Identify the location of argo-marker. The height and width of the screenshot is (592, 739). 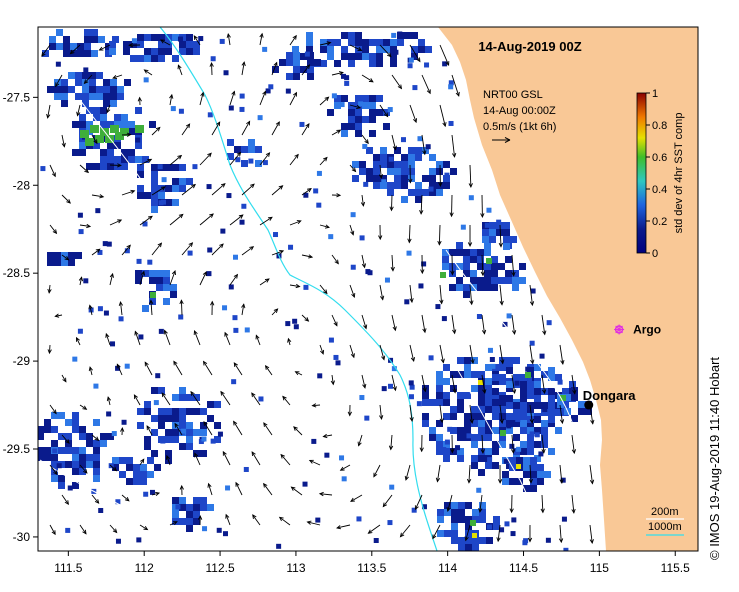
(619, 329).